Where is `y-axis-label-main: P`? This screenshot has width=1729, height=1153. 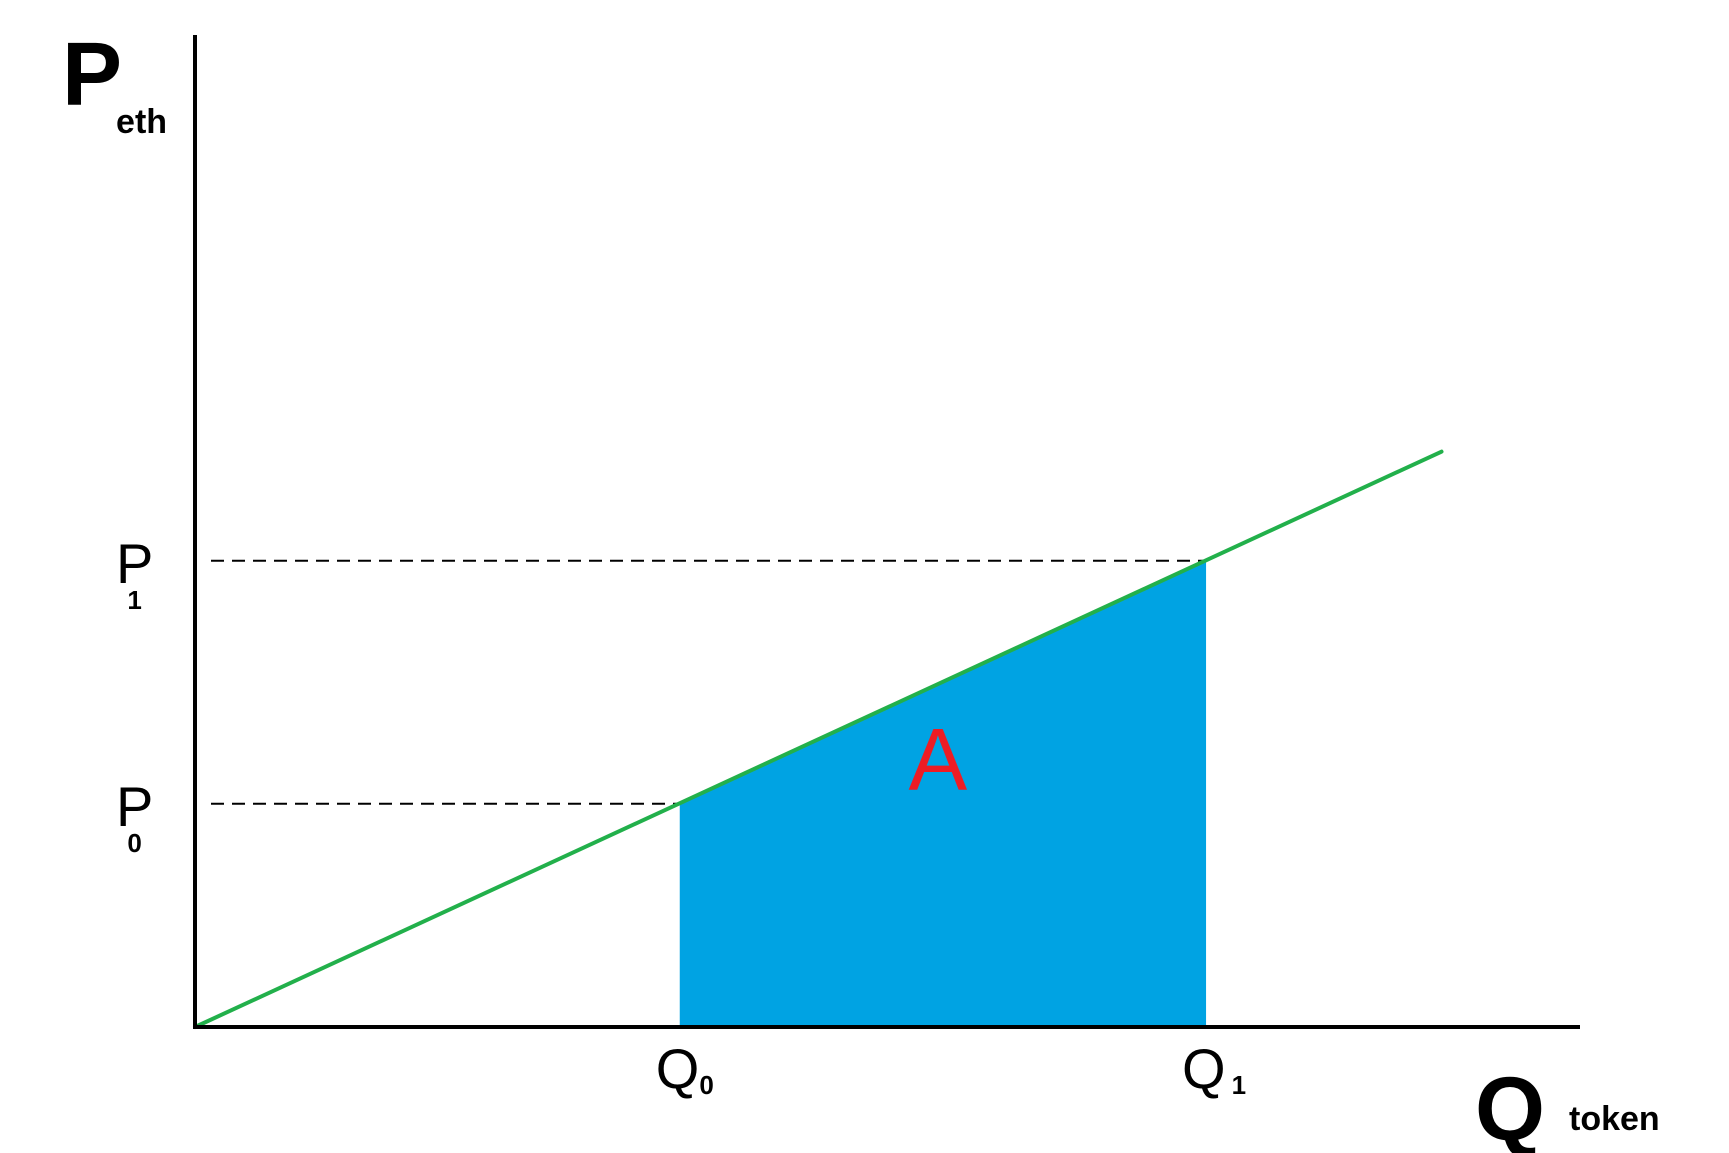 y-axis-label-main: P is located at coordinates (92, 75).